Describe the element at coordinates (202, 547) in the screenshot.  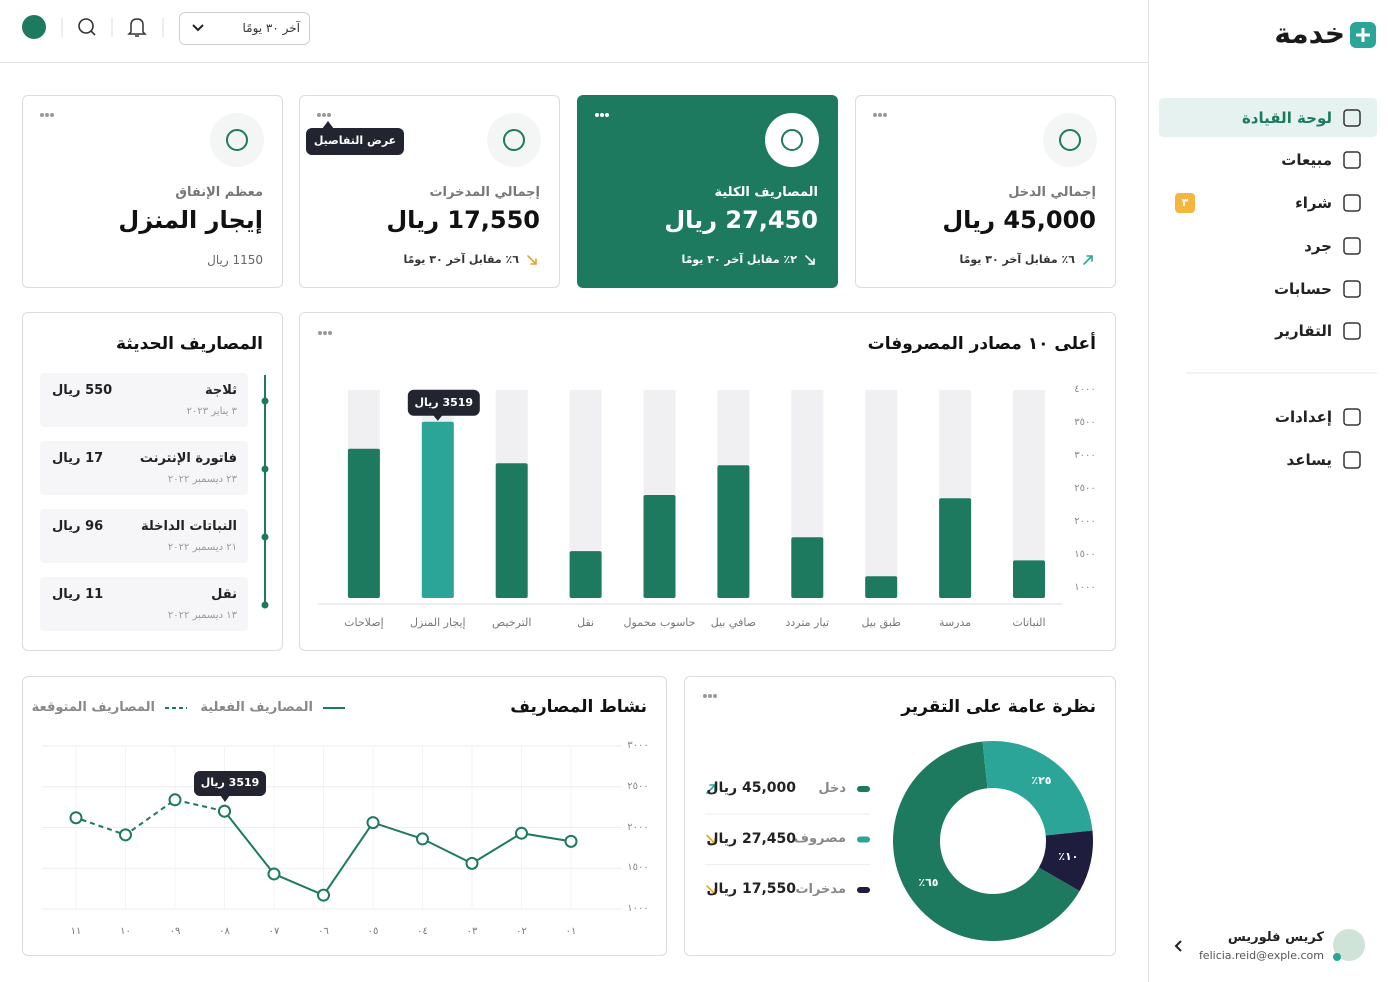
I see `expense-date: ٢١ ديسمبر ٢٠٢٢` at that location.